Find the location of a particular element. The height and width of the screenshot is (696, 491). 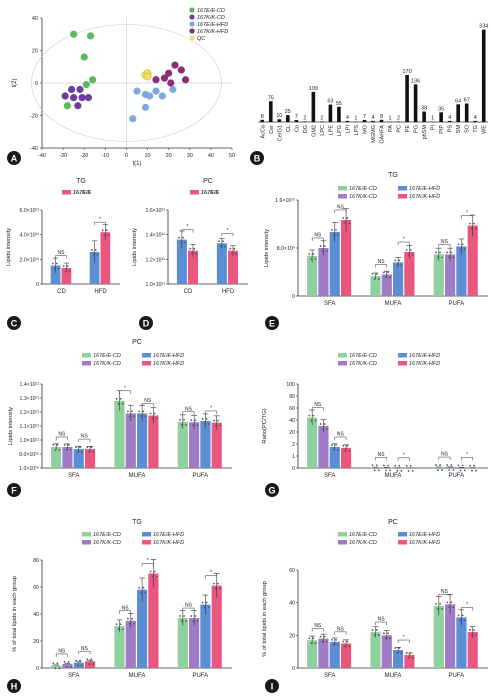

bar-value-label: 4 is located at coordinates (372, 118).